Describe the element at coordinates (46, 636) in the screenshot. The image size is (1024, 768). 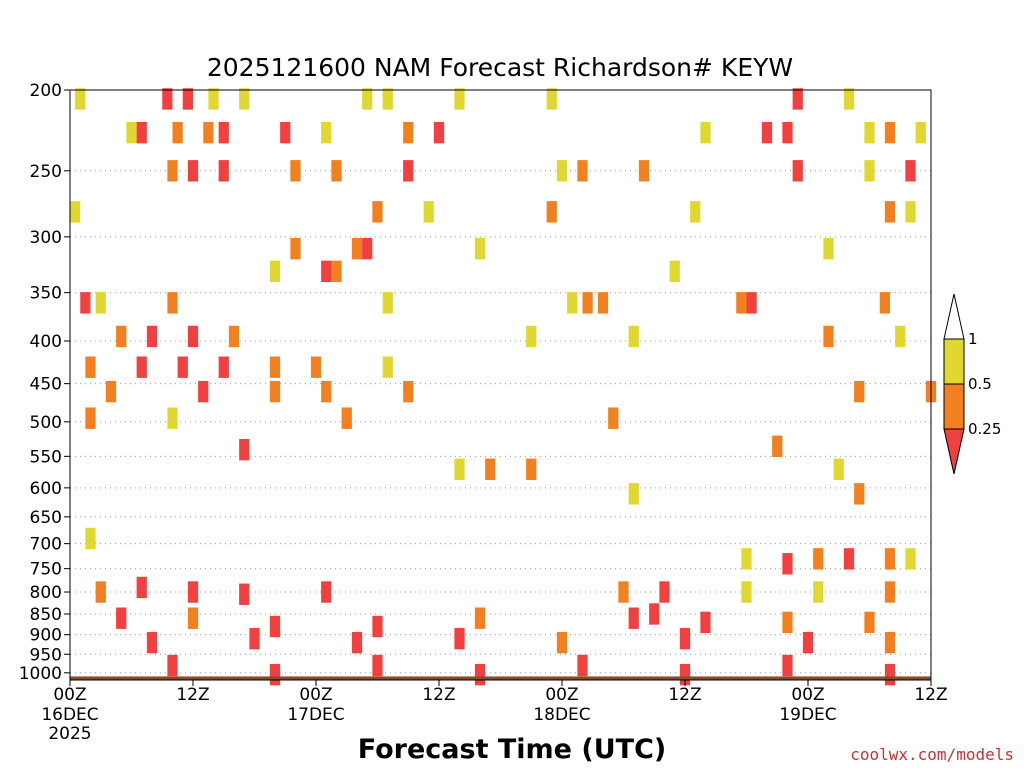
I see `y-tick-label: 900` at that location.